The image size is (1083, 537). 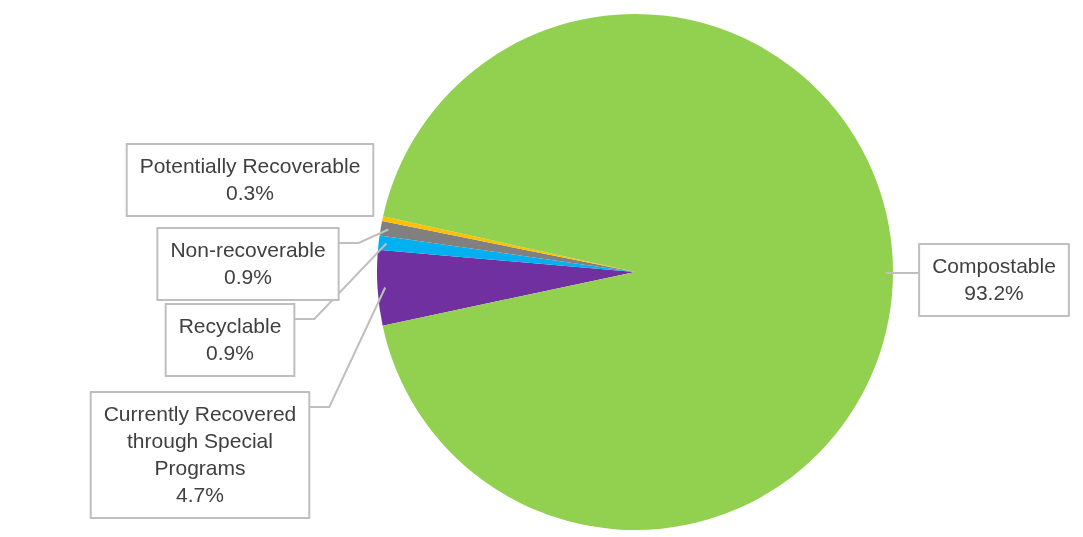 What do you see at coordinates (248, 249) in the screenshot?
I see `slice-label: Non-recoverable` at bounding box center [248, 249].